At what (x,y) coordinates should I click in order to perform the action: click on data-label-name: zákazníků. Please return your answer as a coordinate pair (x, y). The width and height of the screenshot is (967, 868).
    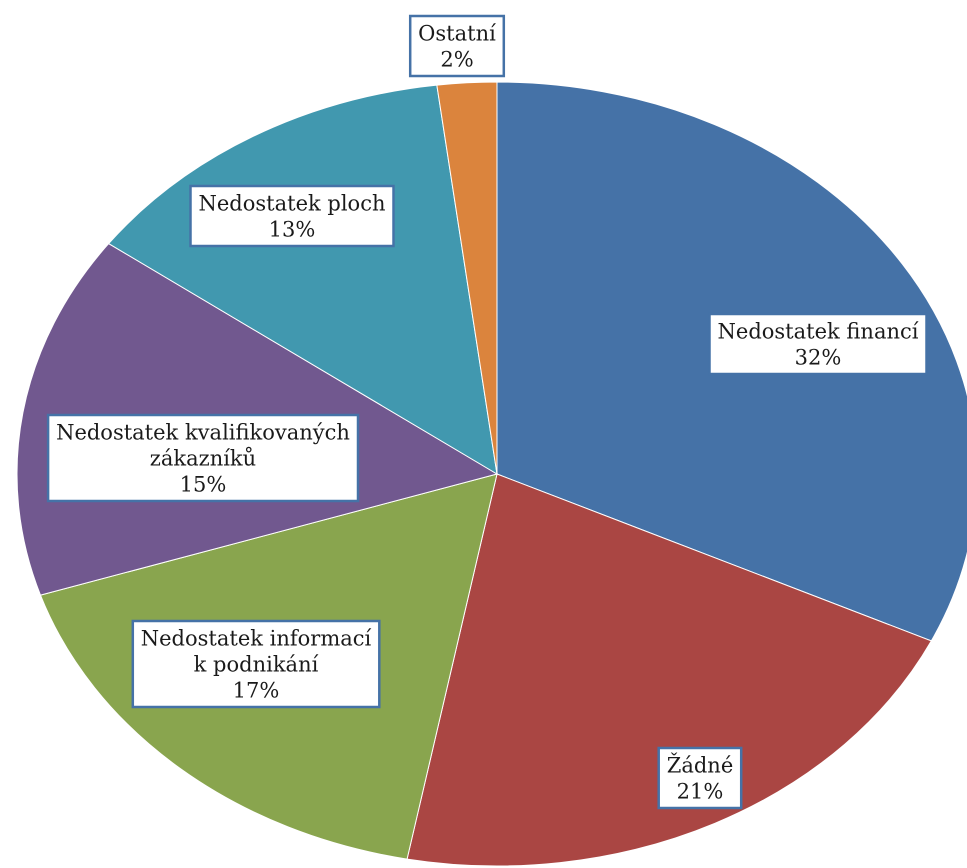
    Looking at the image, I should click on (203, 458).